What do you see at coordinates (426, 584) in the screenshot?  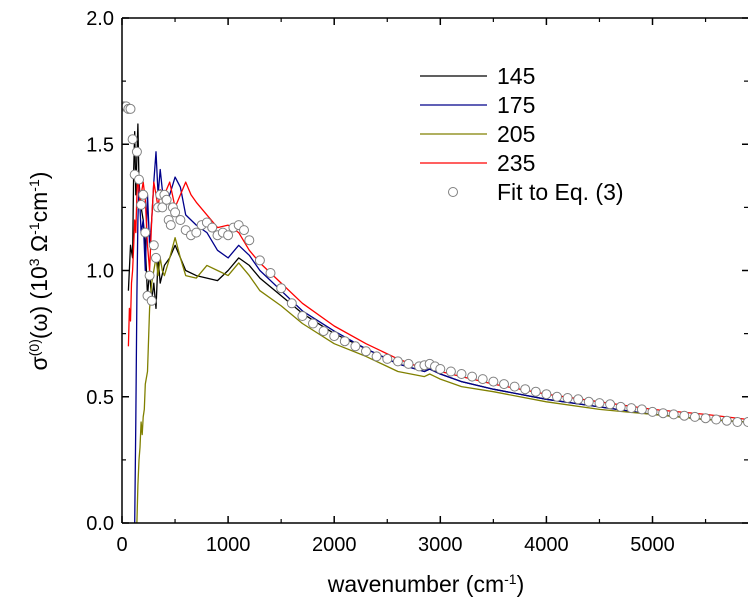 I see `x-axis-title: wavenumber (cm-1)` at bounding box center [426, 584].